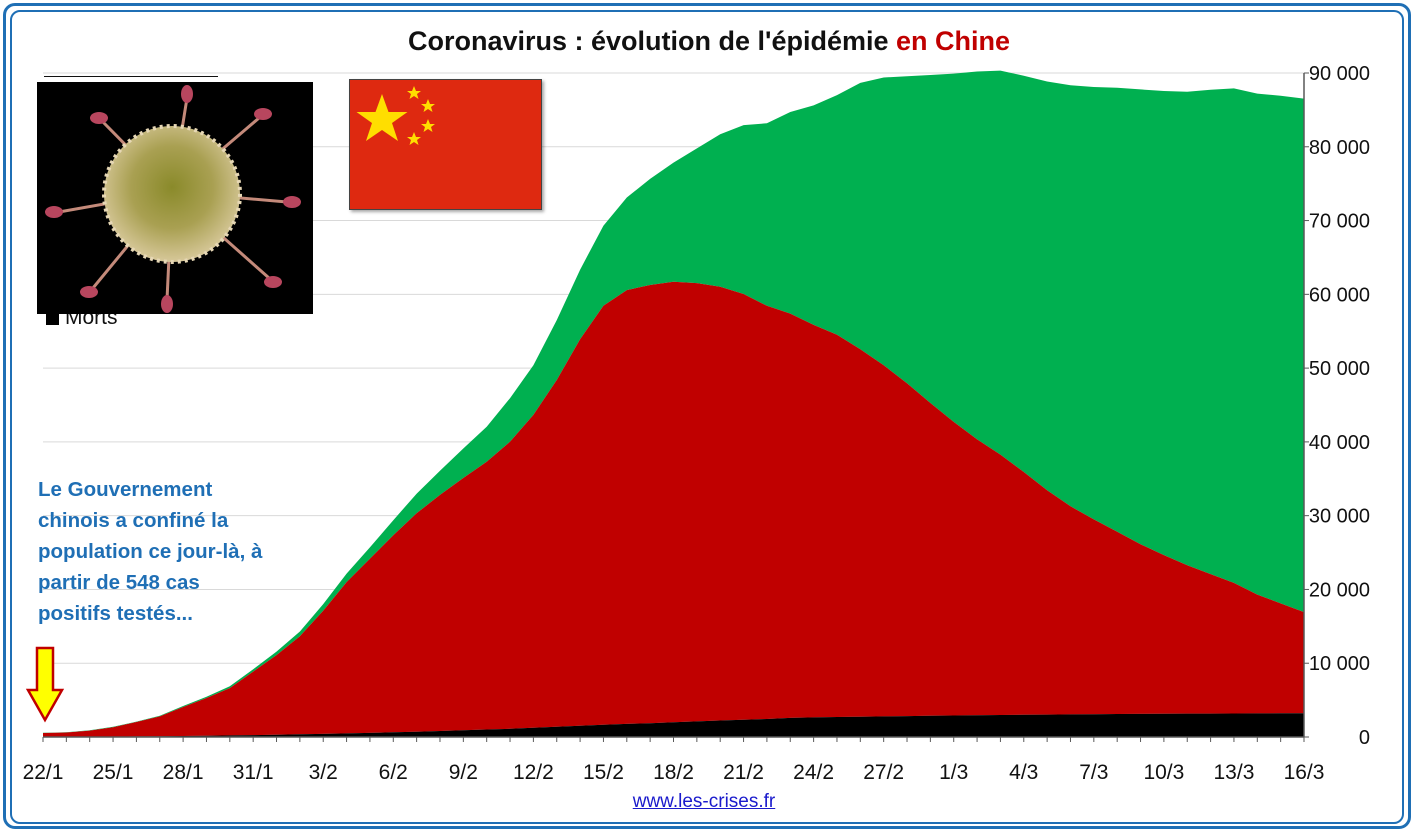 The height and width of the screenshot is (835, 1418). I want to click on x-tick-label: 10/3, so click(1163, 772).